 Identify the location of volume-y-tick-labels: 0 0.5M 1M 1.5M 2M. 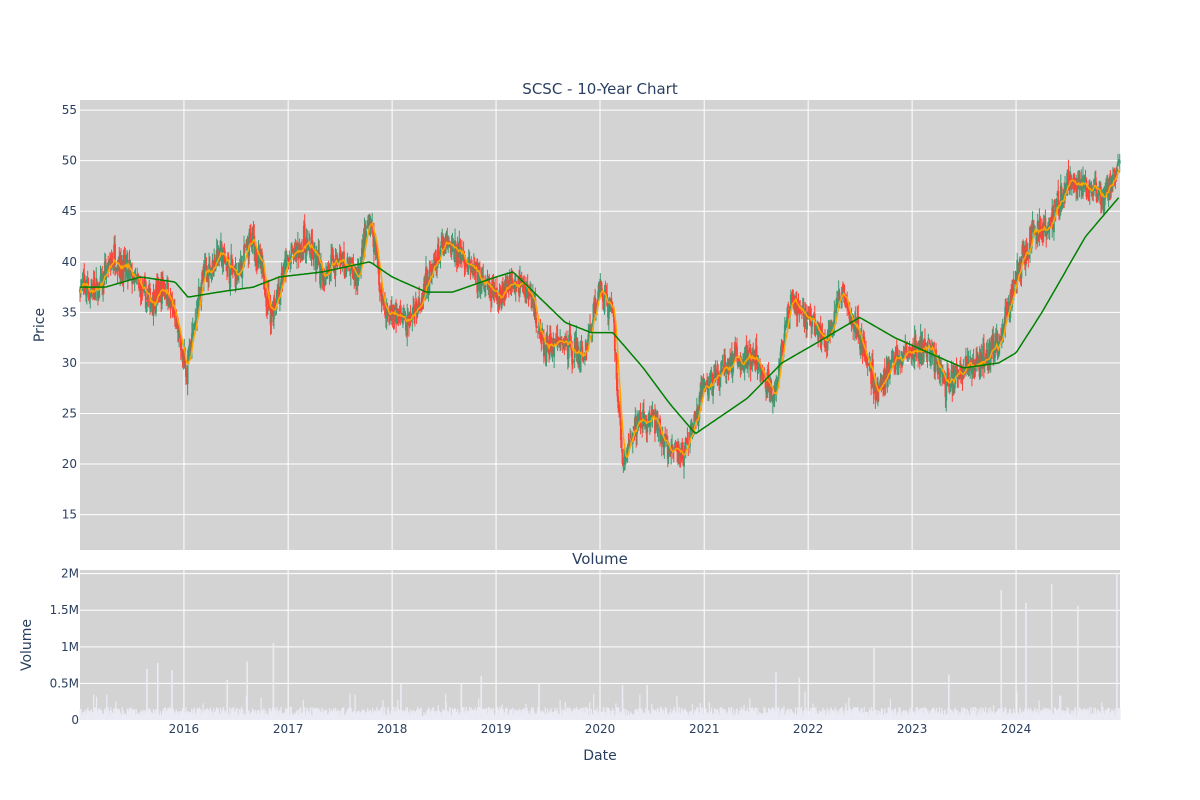
(64, 647).